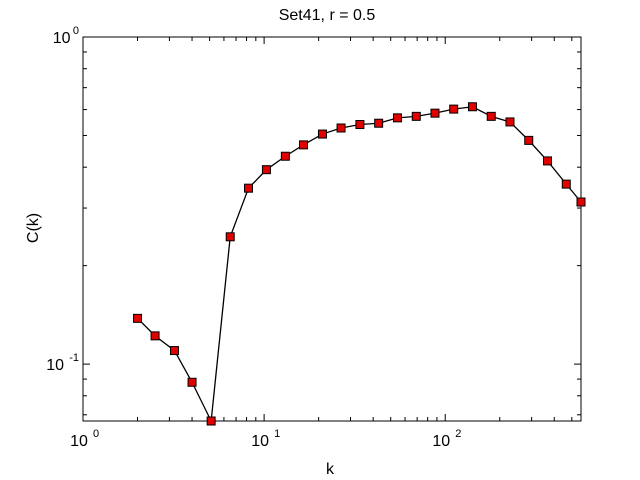  Describe the element at coordinates (76, 31) in the screenshot. I see `y-tick-label-exponent: 0` at that location.